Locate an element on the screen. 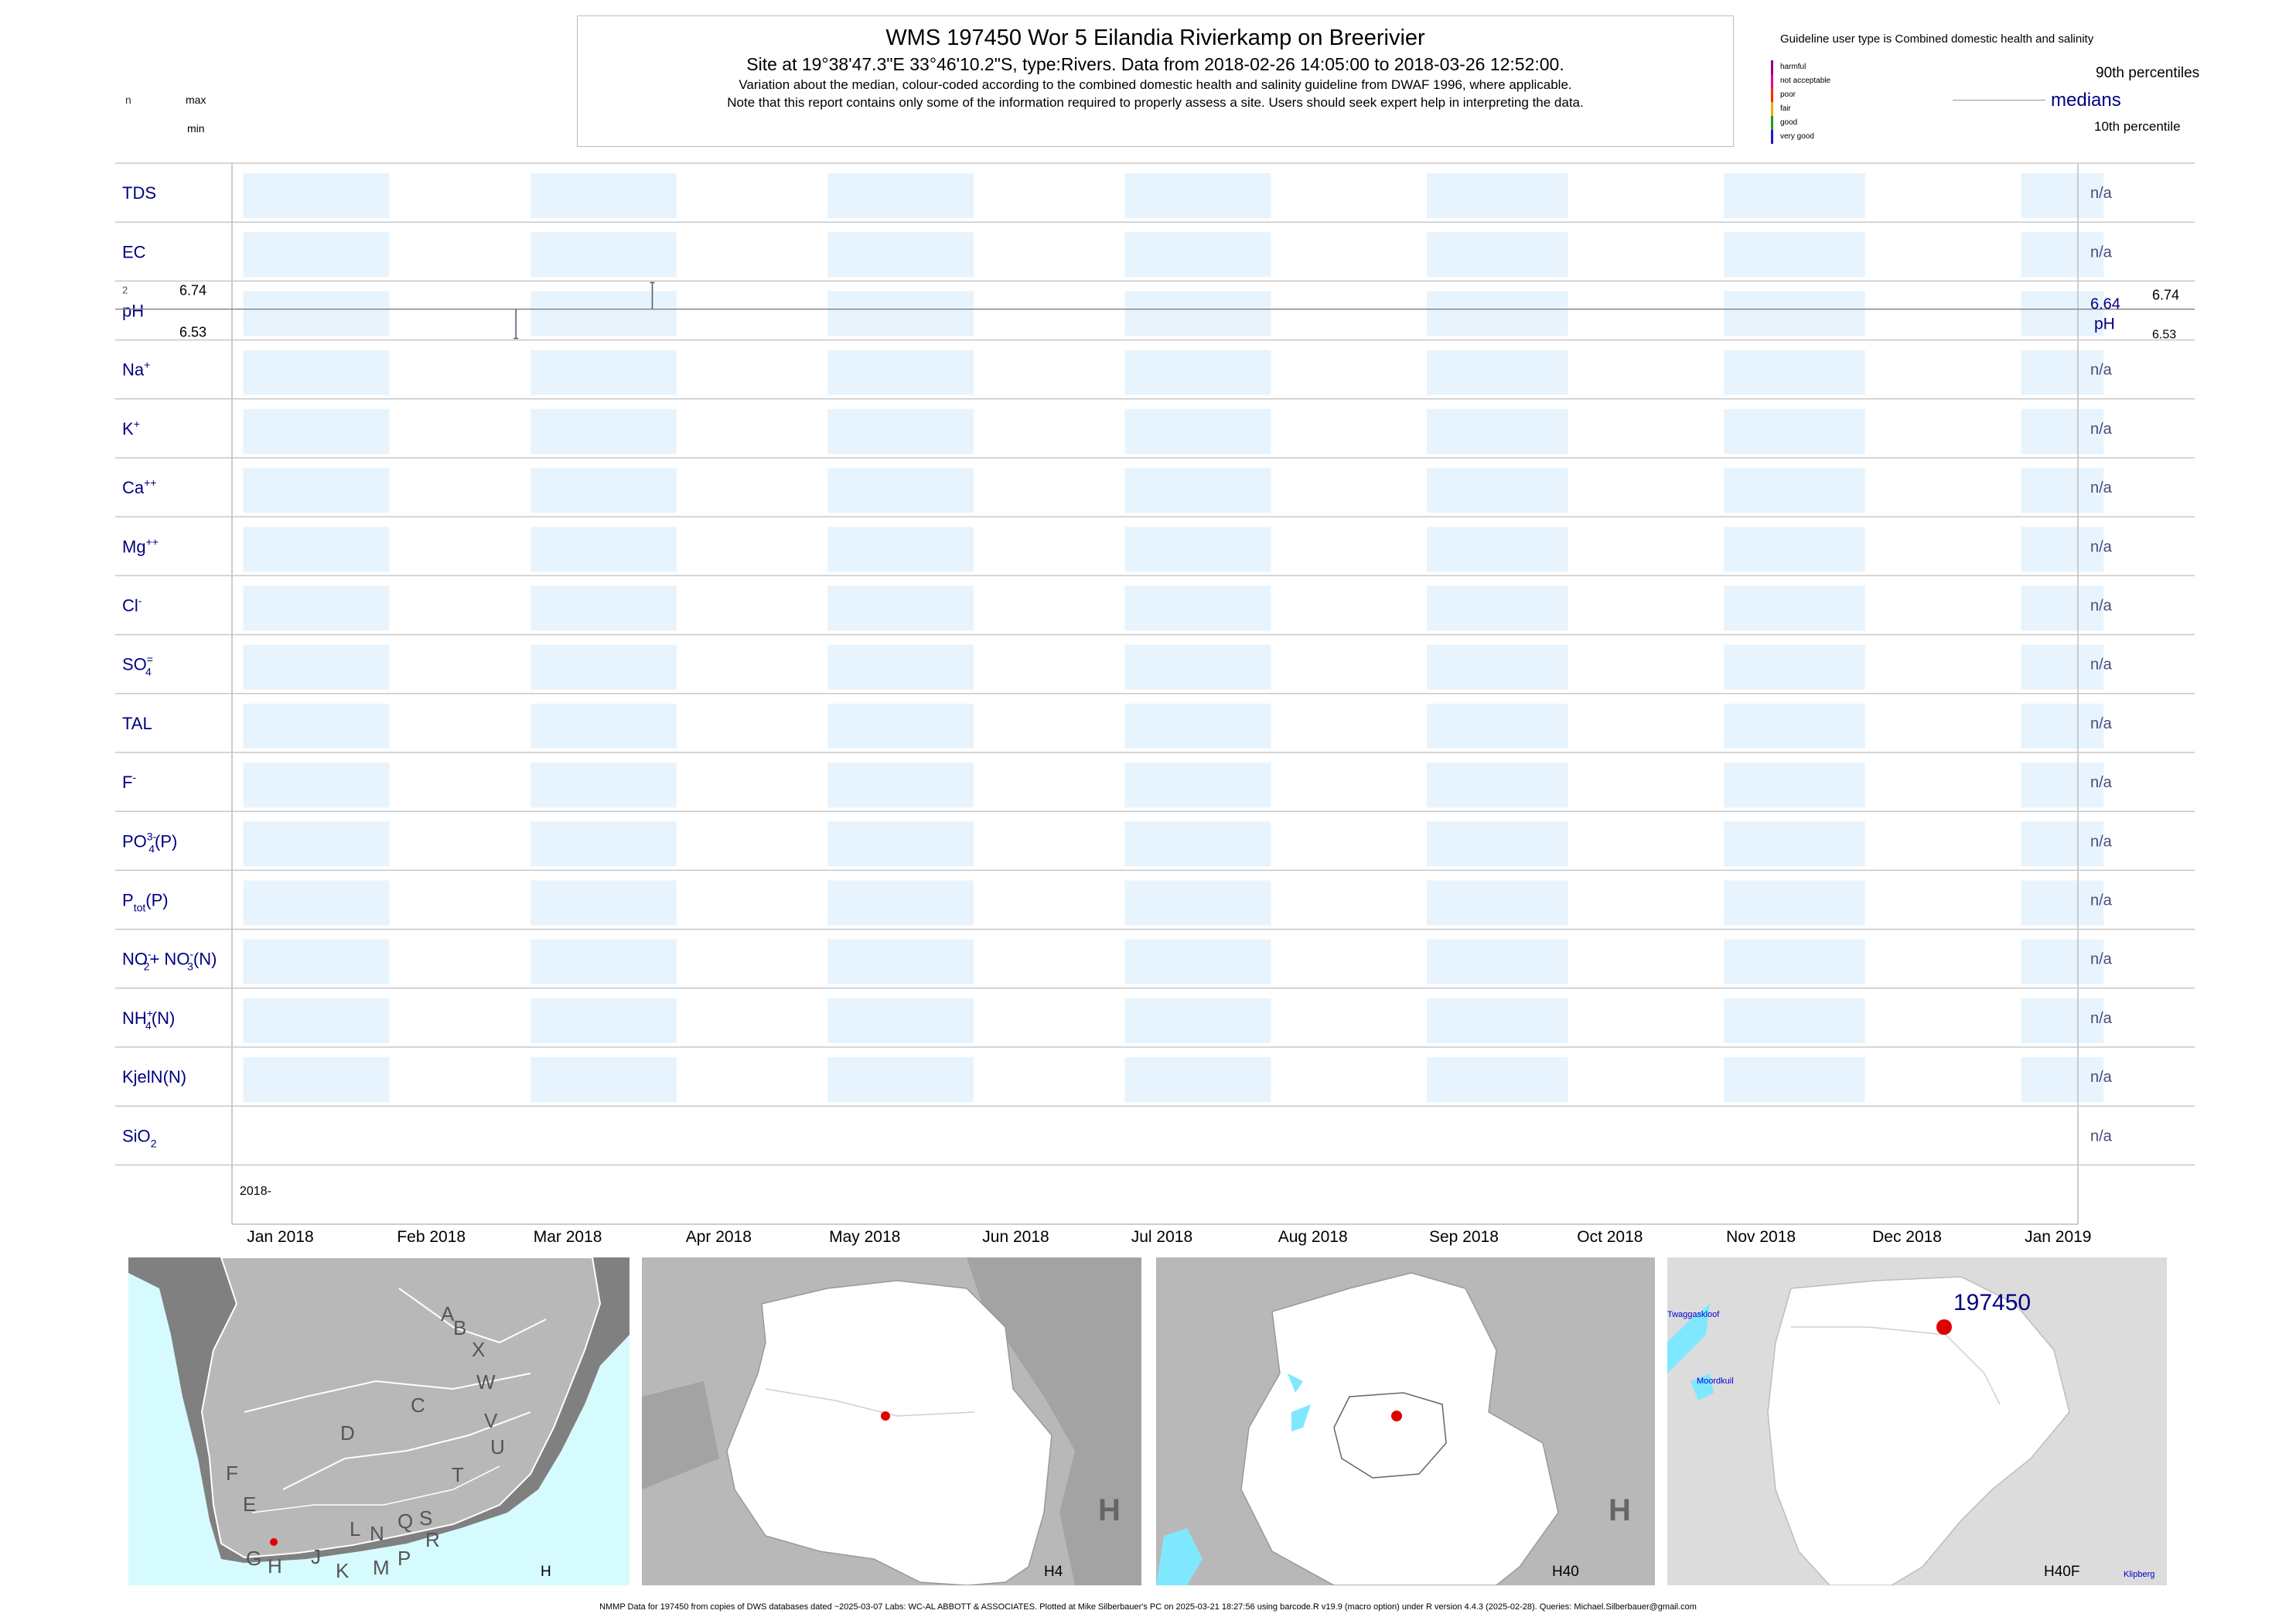 This screenshot has width=2296, height=1624. ph-right-max: 6.74 is located at coordinates (2165, 294).